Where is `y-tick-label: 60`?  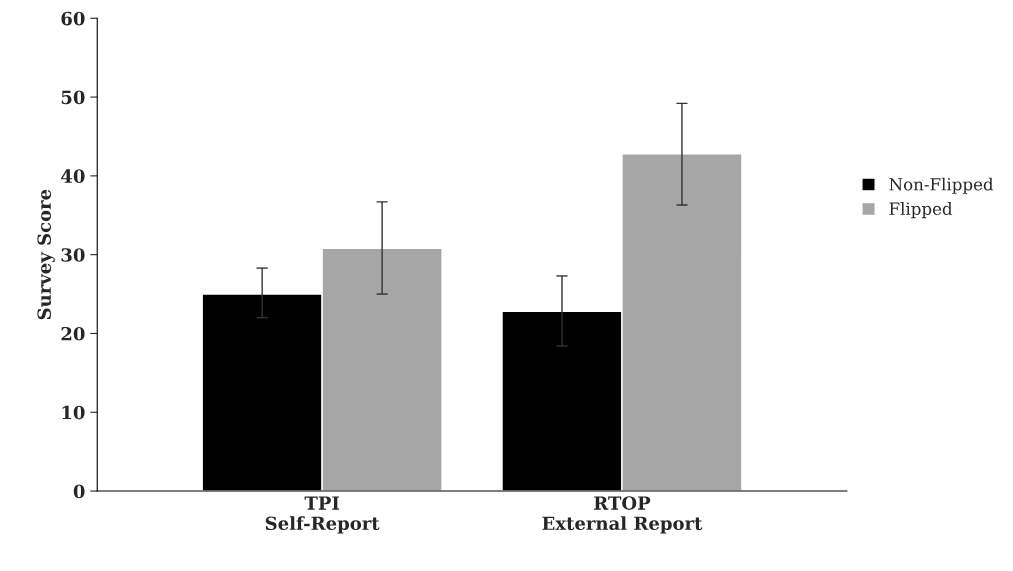
y-tick-label: 60 is located at coordinates (73, 18).